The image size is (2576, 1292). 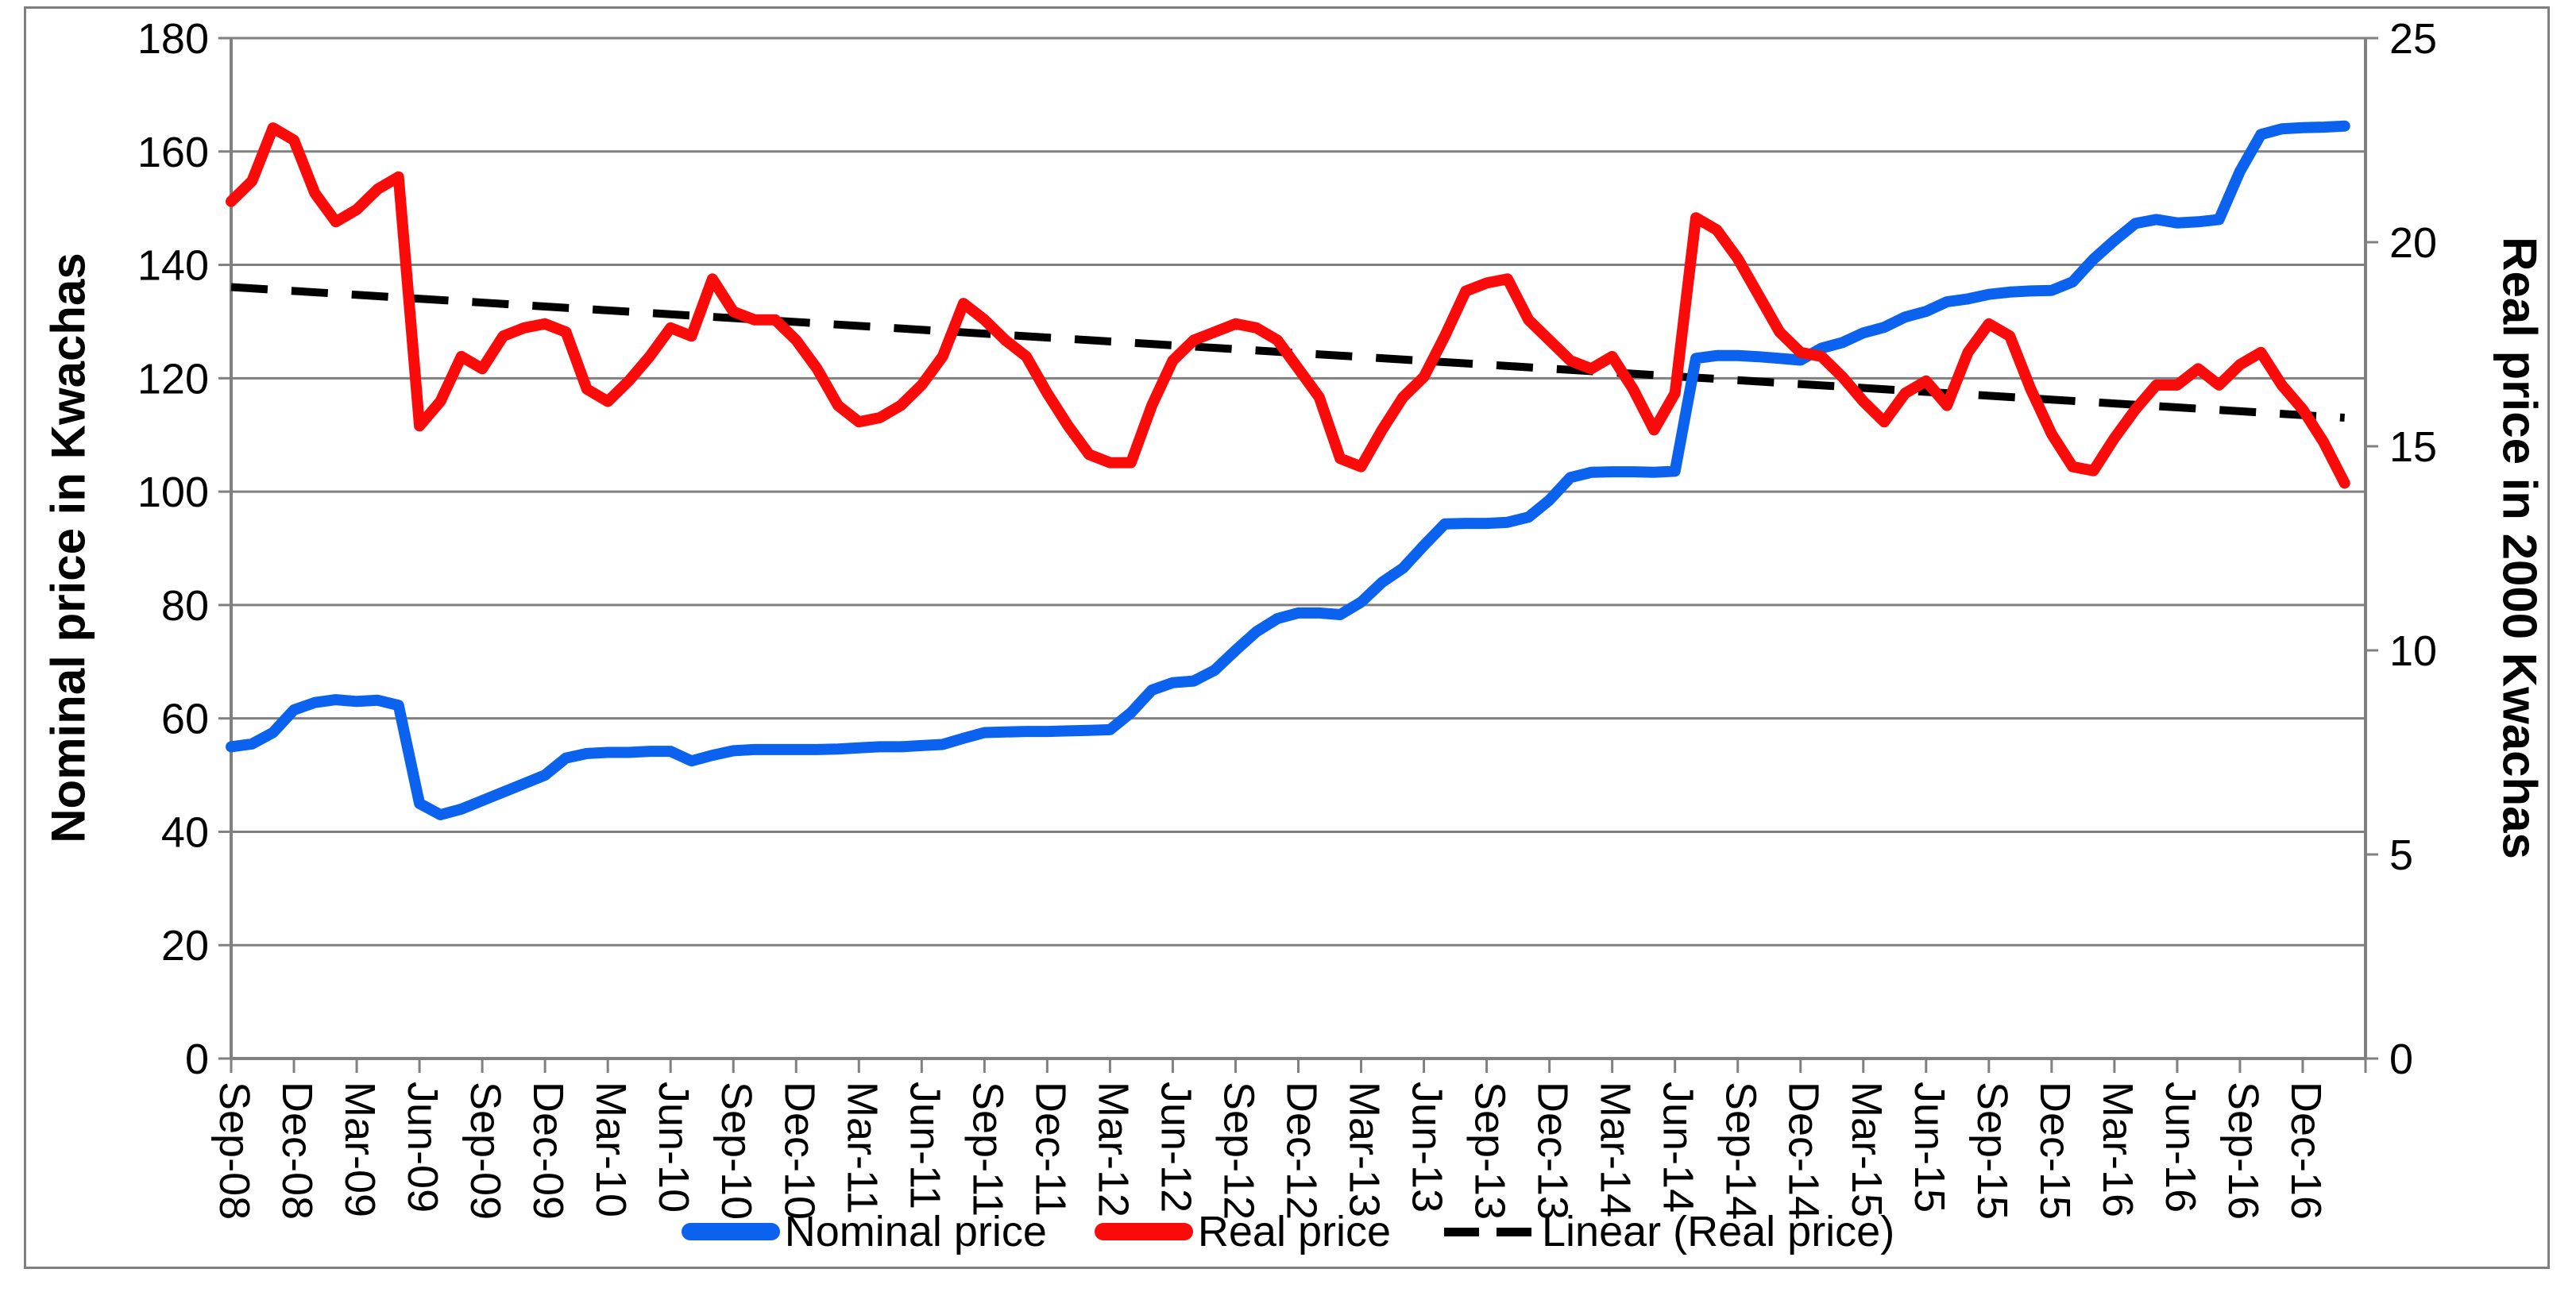 I want to click on x-tick-label: Jun-11, so click(x=924, y=1146).